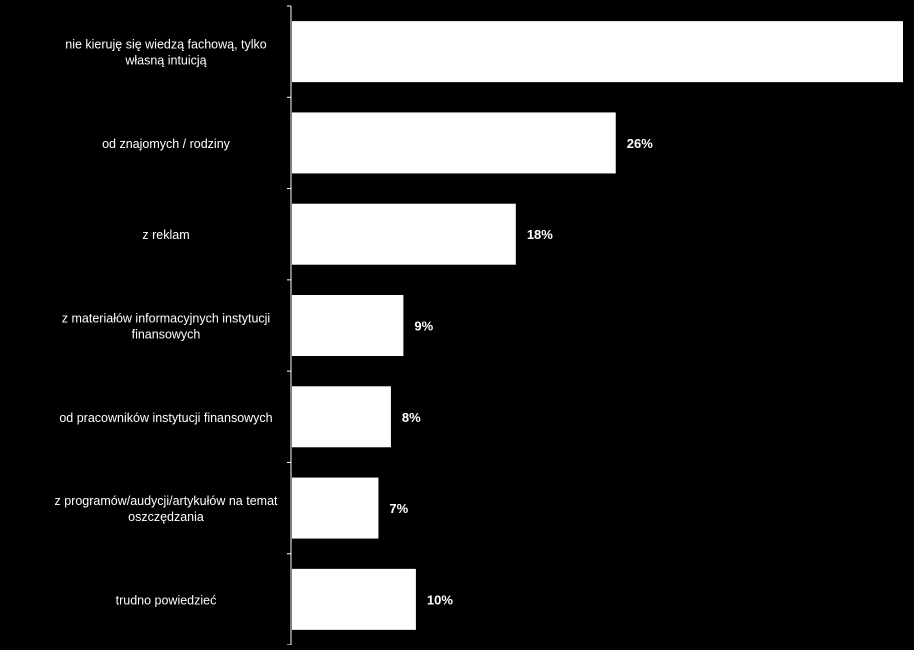 Image resolution: width=914 pixels, height=650 pixels. What do you see at coordinates (166, 501) in the screenshot?
I see `category-label-line: z programów/audycji/artykułów na temat` at bounding box center [166, 501].